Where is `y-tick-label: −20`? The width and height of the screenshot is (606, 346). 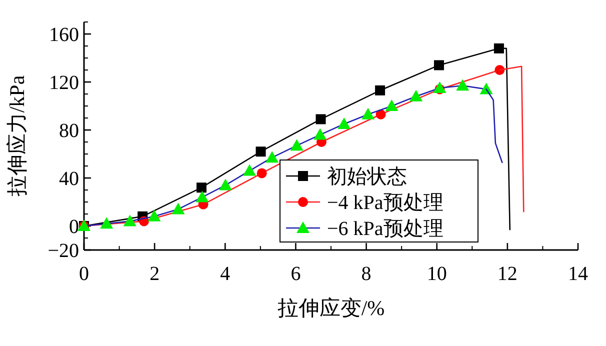 y-tick-label: −20 is located at coordinates (63, 251).